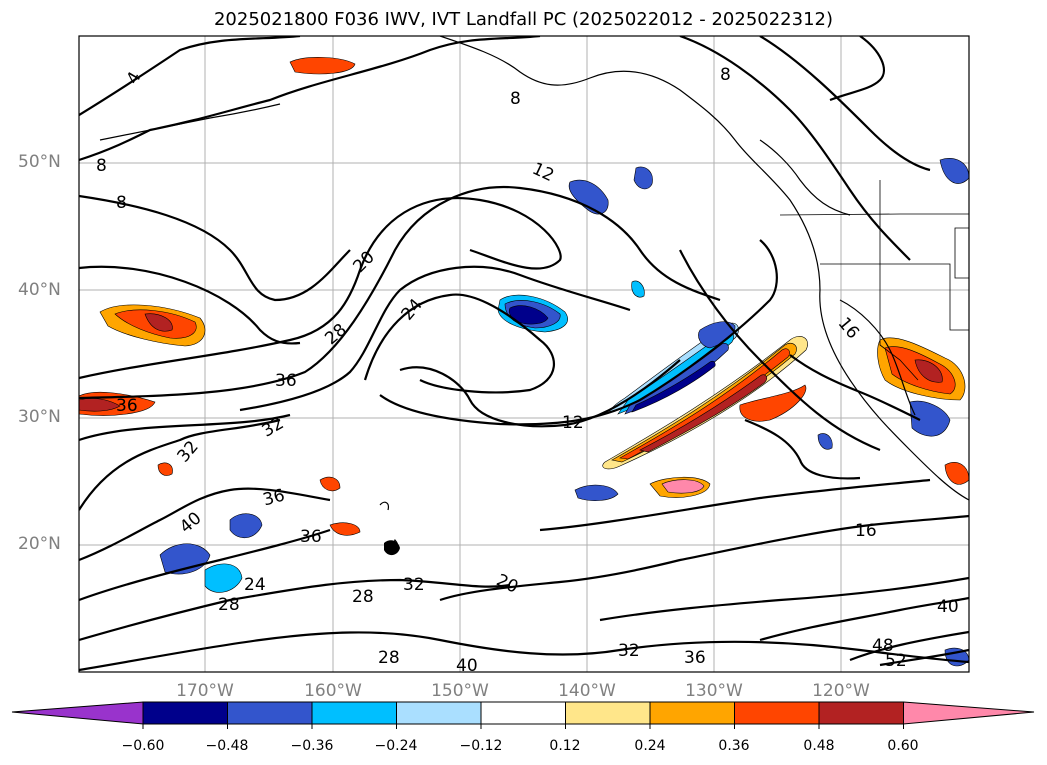  What do you see at coordinates (39, 290) in the screenshot?
I see `lat-label: 40°N` at bounding box center [39, 290].